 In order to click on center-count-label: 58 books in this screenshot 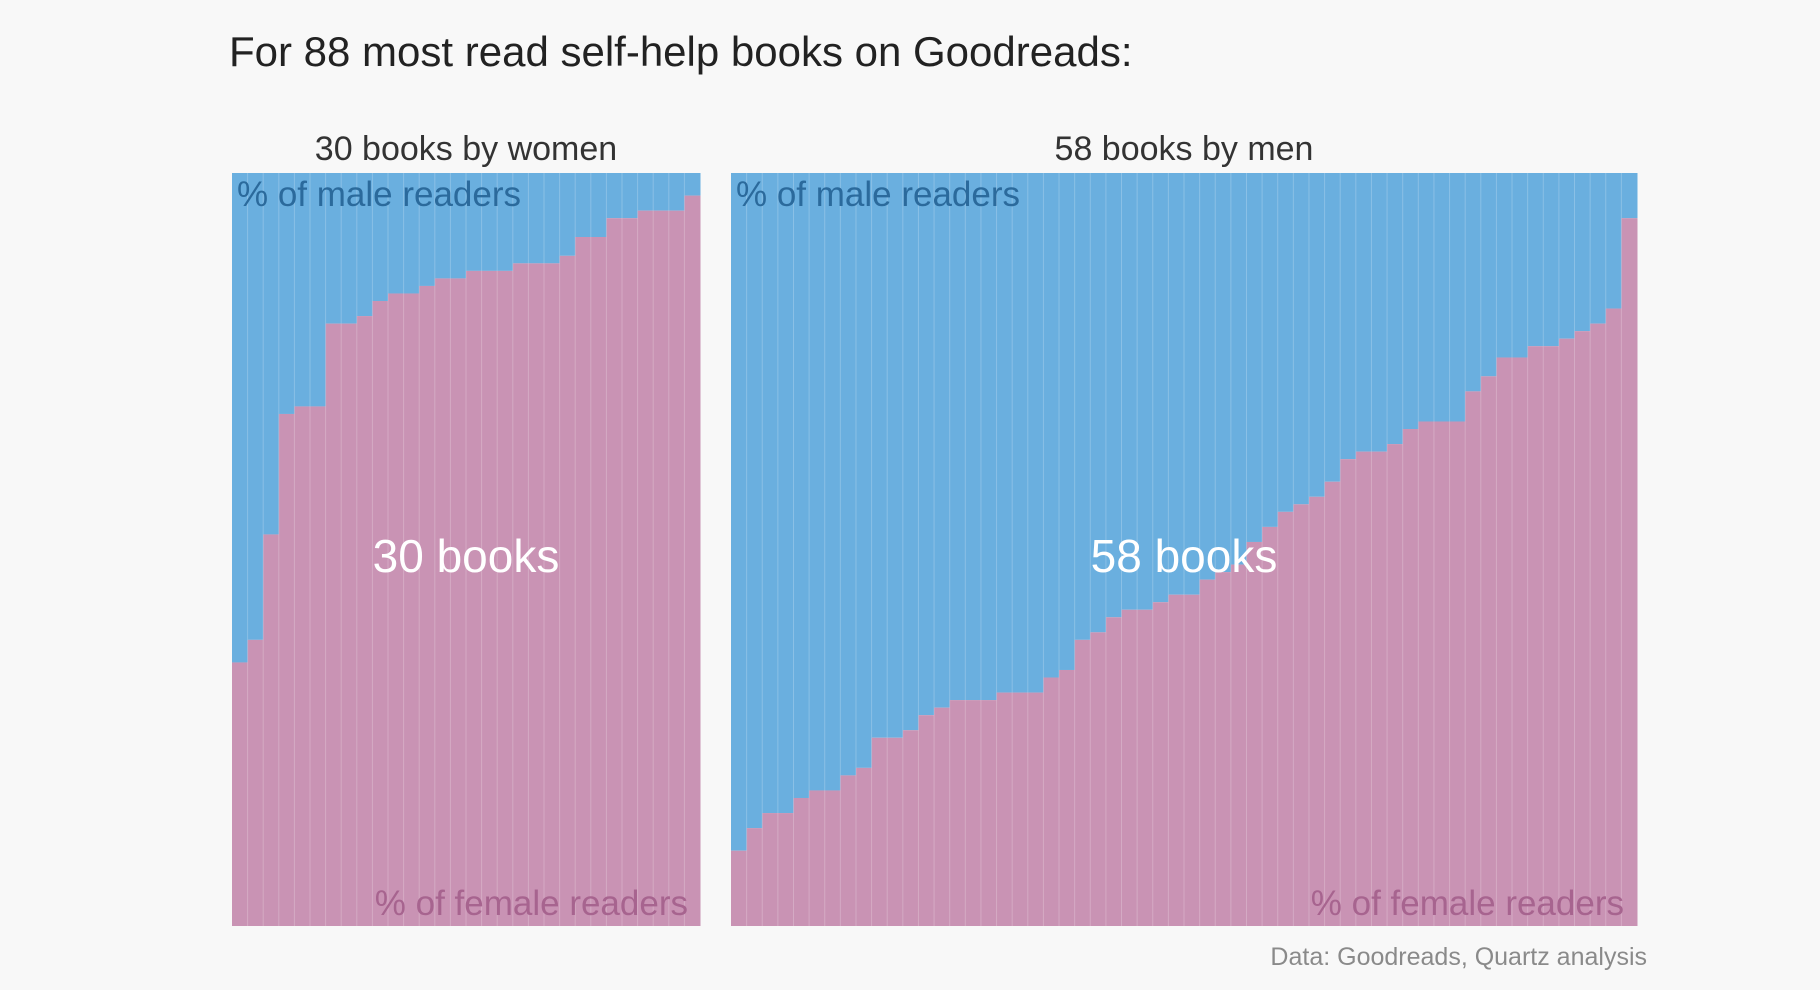, I will do `click(1184, 556)`.